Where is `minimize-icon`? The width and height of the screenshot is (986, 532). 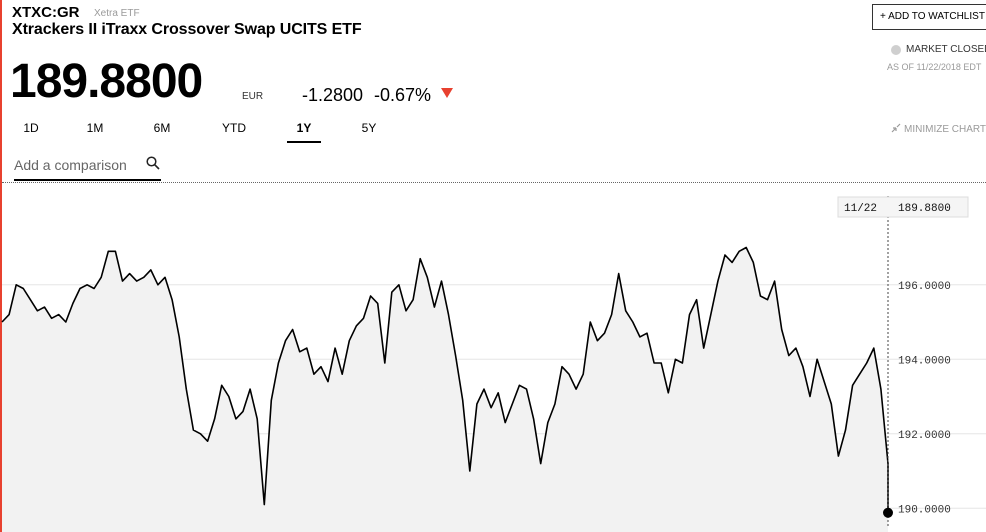
minimize-icon is located at coordinates (896, 128).